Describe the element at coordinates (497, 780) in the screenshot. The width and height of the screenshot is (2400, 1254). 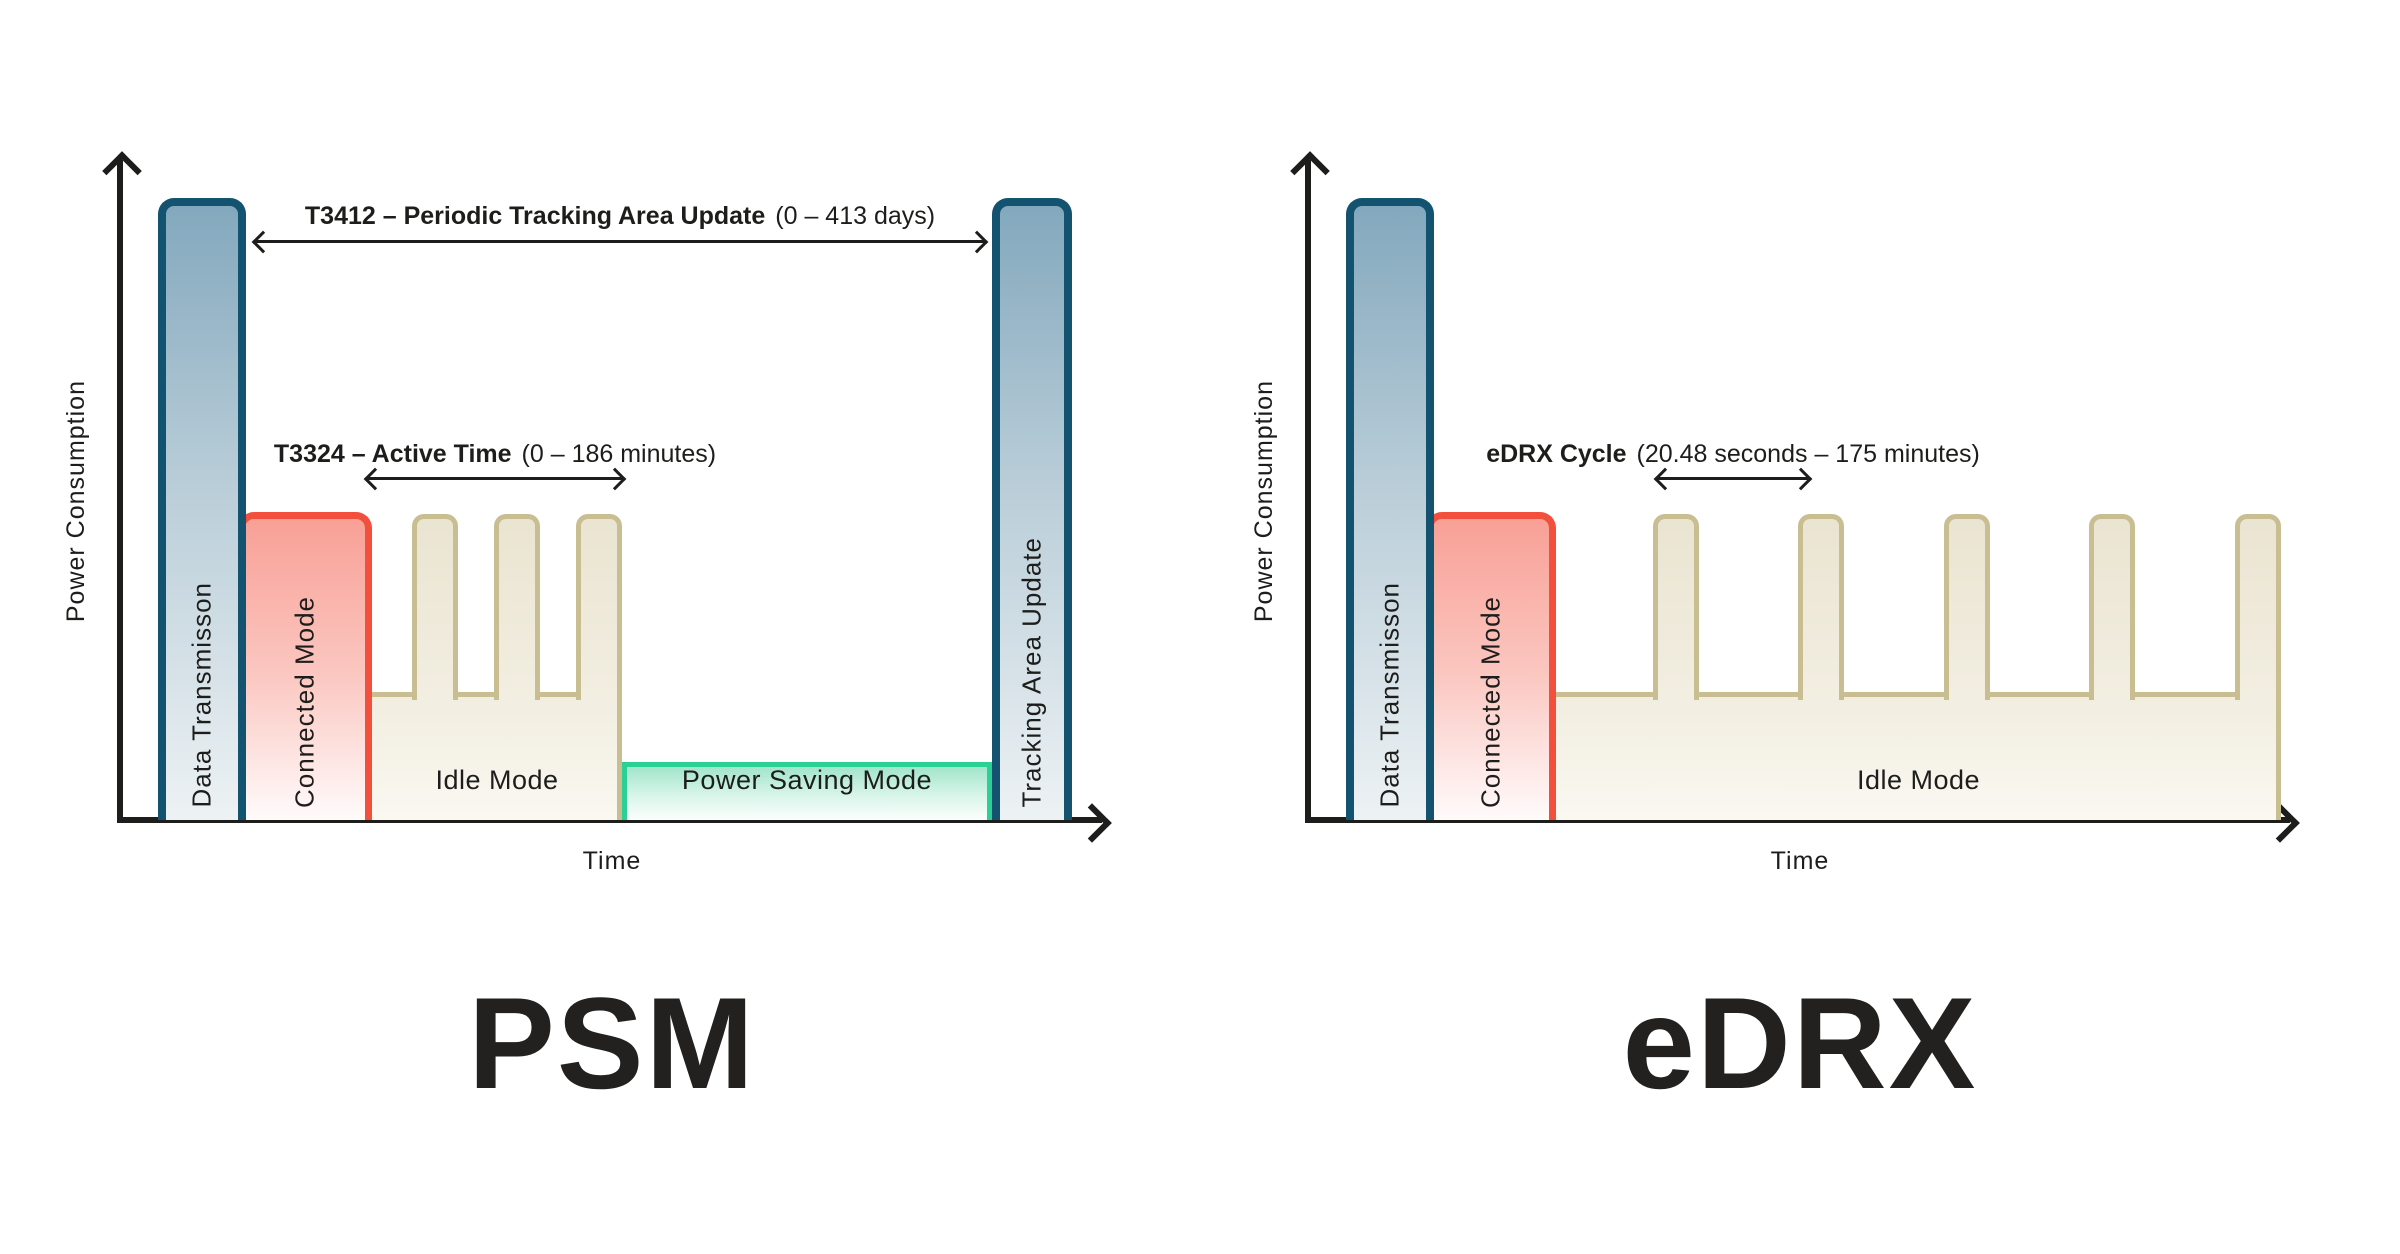
I see `psm-idle-mode-label: Idle Mode` at that location.